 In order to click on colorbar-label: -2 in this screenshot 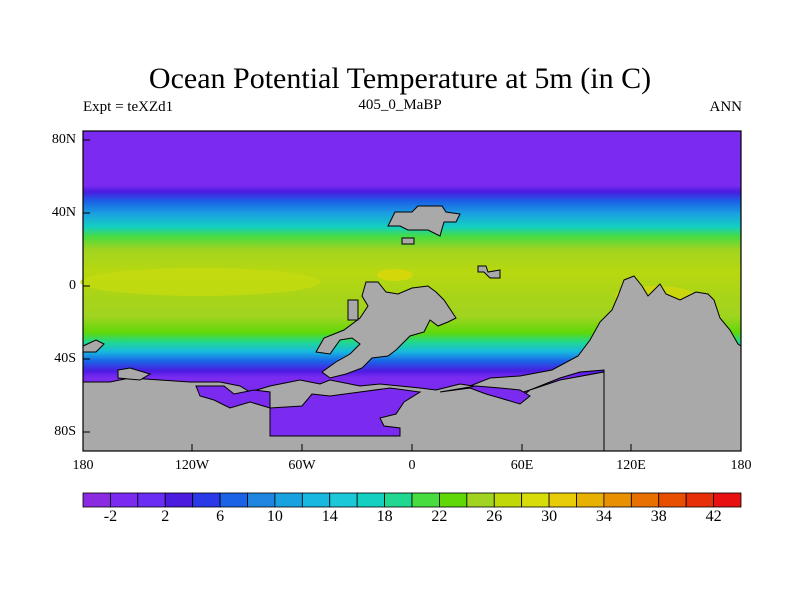, I will do `click(110, 516)`.